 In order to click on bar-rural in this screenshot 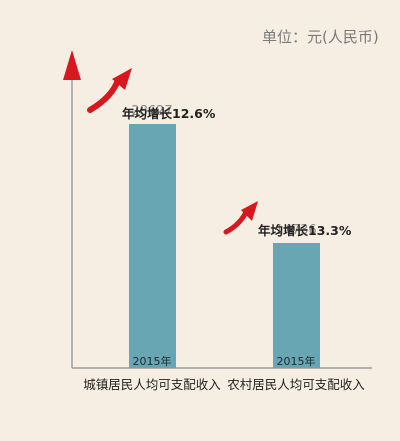, I will do `click(296, 305)`.